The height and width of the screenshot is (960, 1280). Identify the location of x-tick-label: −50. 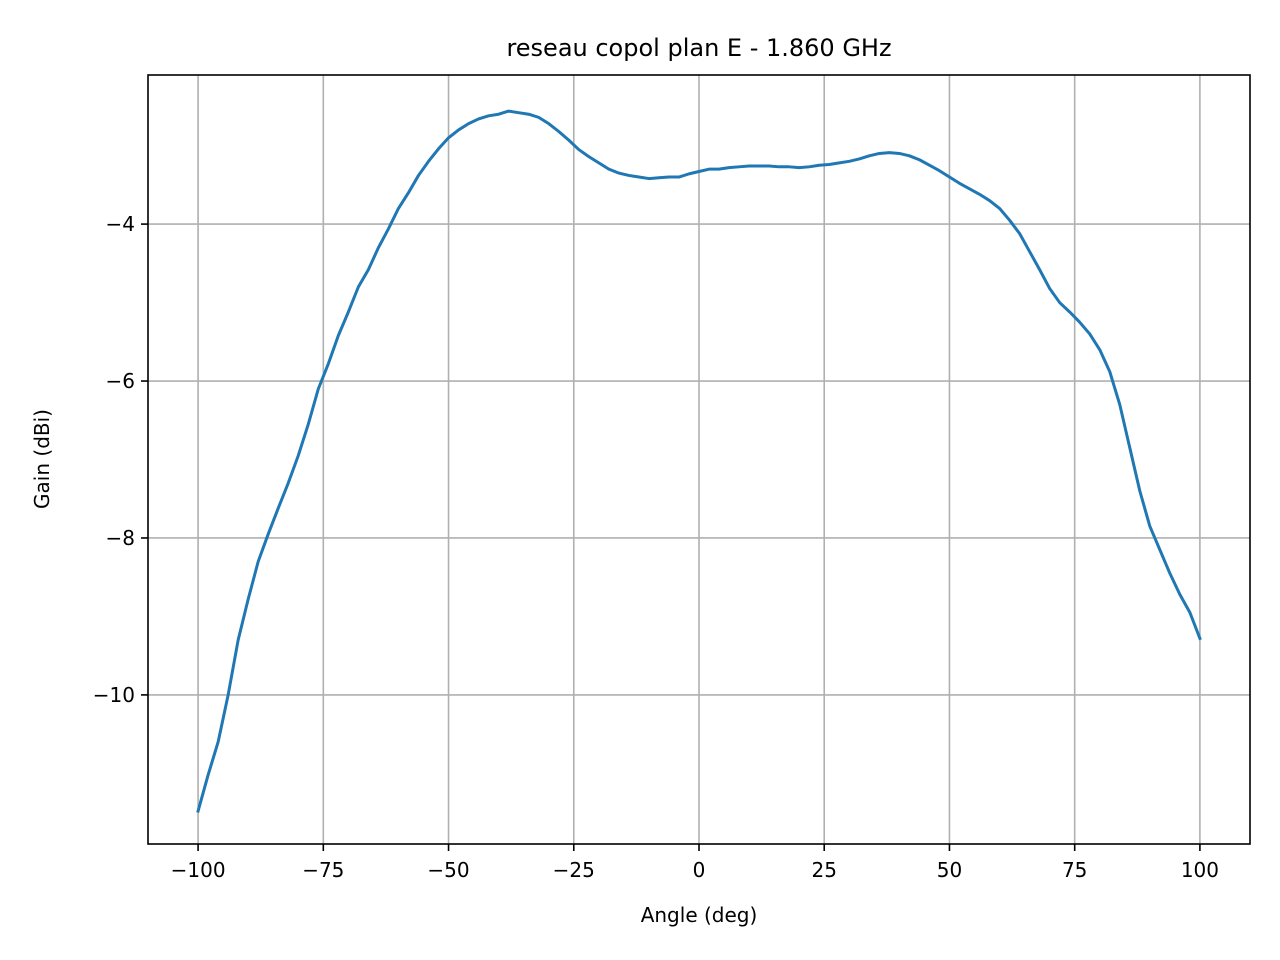
(448, 870).